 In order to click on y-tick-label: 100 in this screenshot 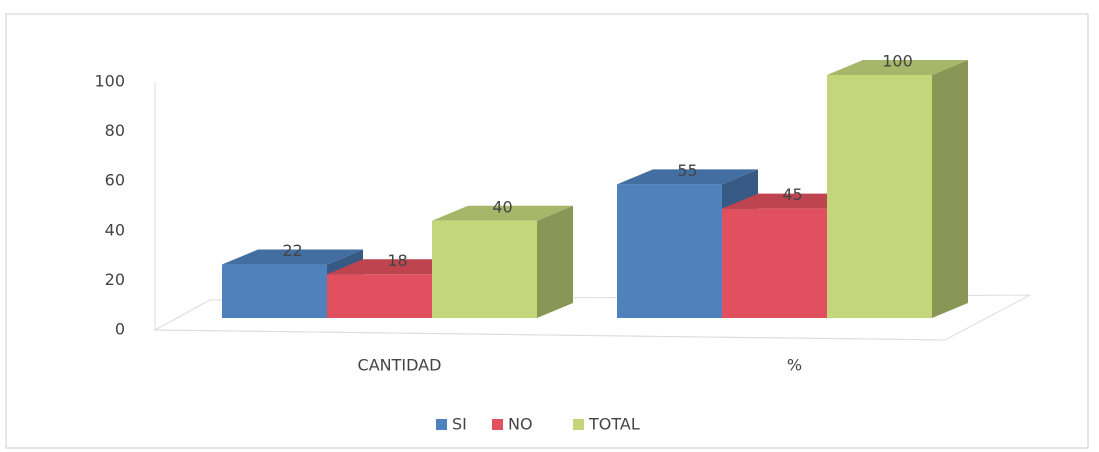, I will do `click(109, 81)`.